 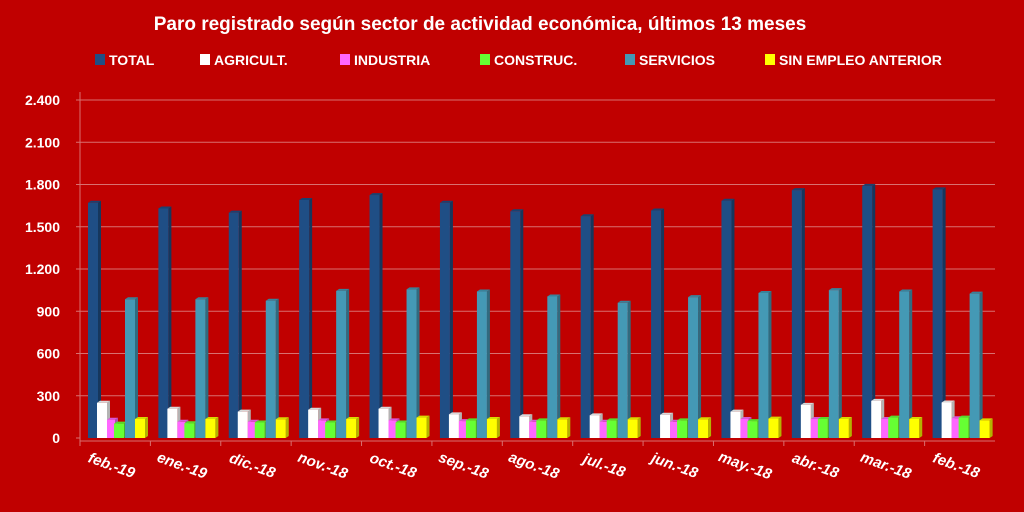 What do you see at coordinates (252, 466) in the screenshot?
I see `x-tick-label: dic.-18` at bounding box center [252, 466].